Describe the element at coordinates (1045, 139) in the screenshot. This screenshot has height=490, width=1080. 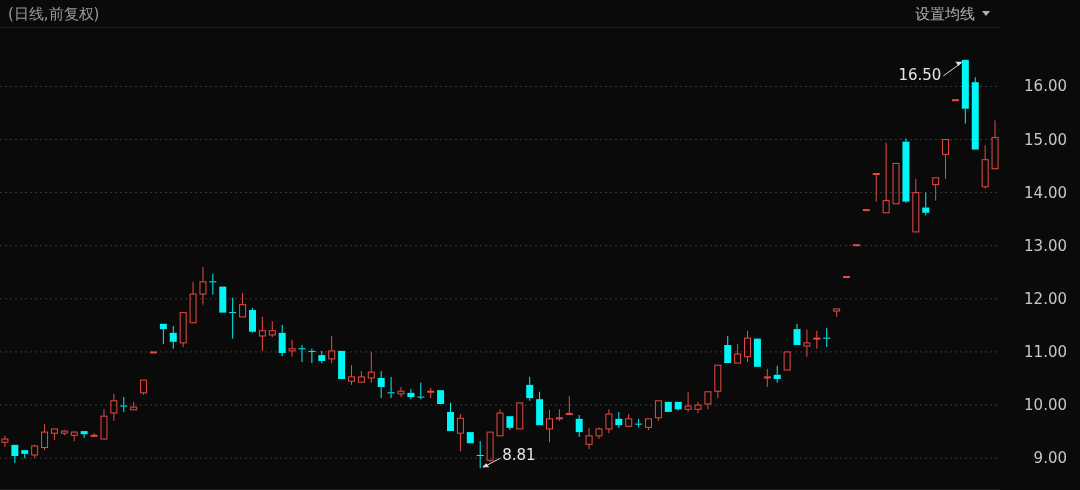
I see `y-tick-label: 15.00` at that location.